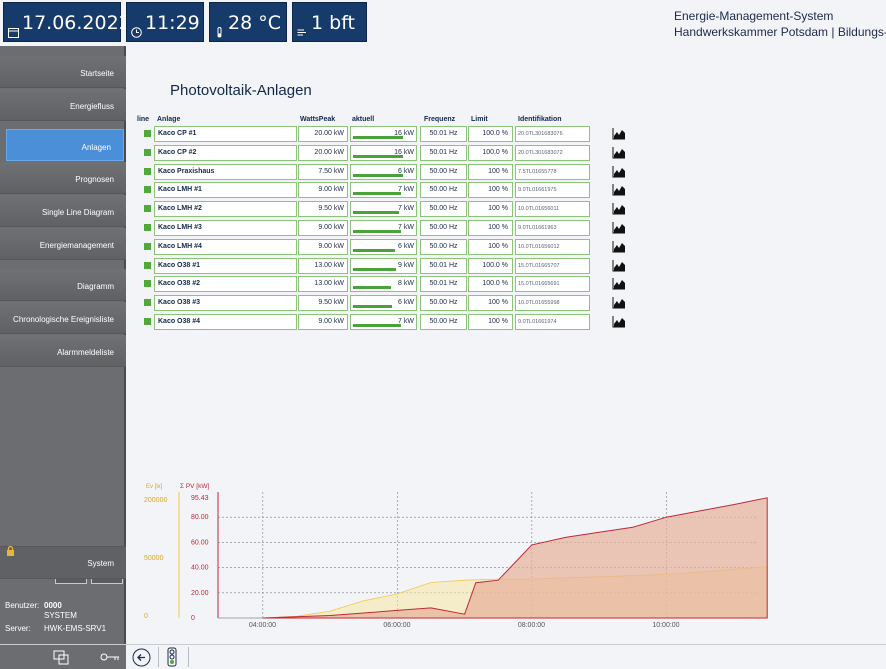 The image size is (886, 669). Describe the element at coordinates (225, 171) in the screenshot. I see `plant-name: Kaco Praxishaus` at that location.